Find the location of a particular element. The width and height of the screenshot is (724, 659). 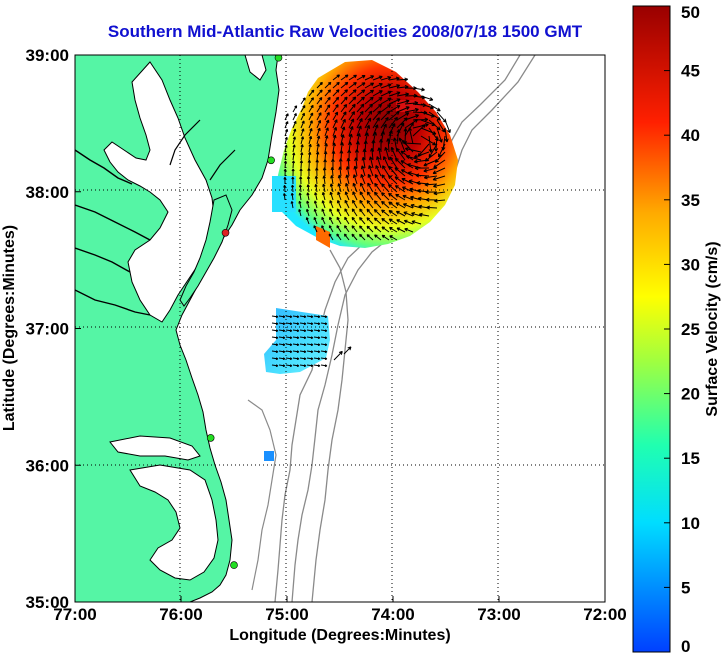

pamlico-sound is located at coordinates (174, 522).